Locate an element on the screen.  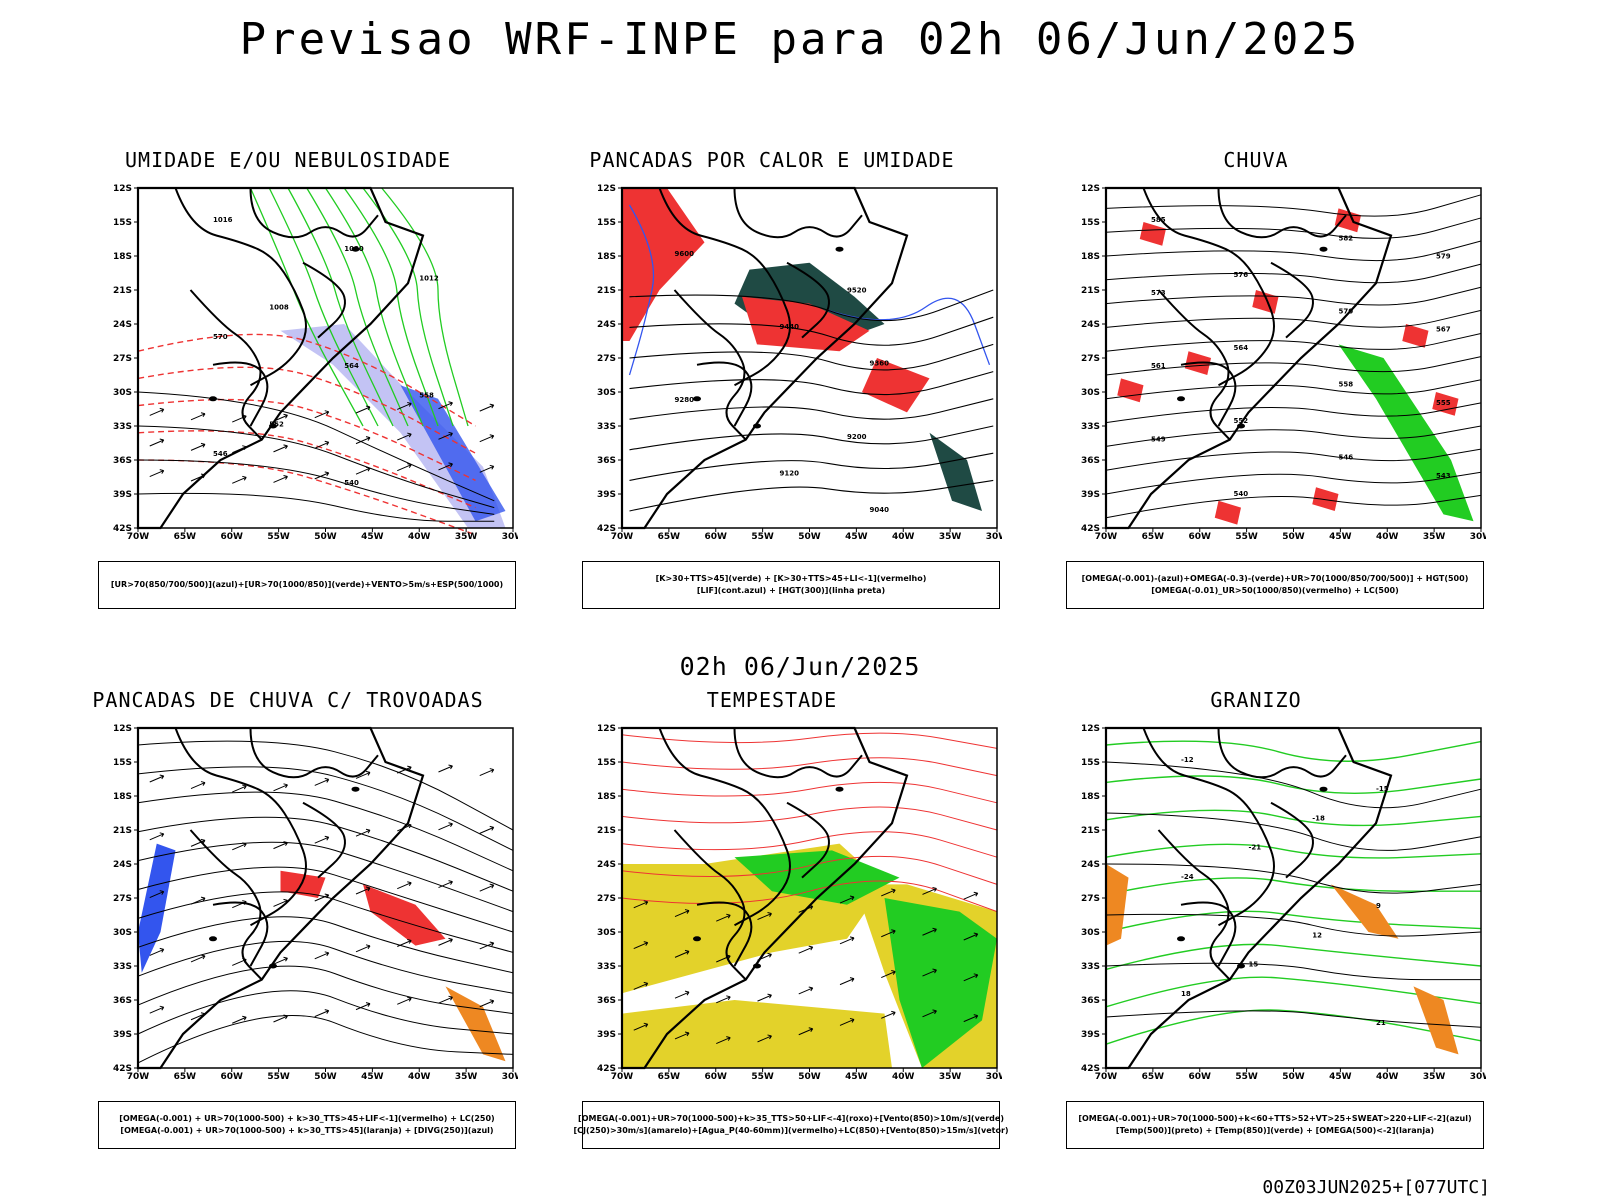
contour-label: 546 is located at coordinates (220, 454).